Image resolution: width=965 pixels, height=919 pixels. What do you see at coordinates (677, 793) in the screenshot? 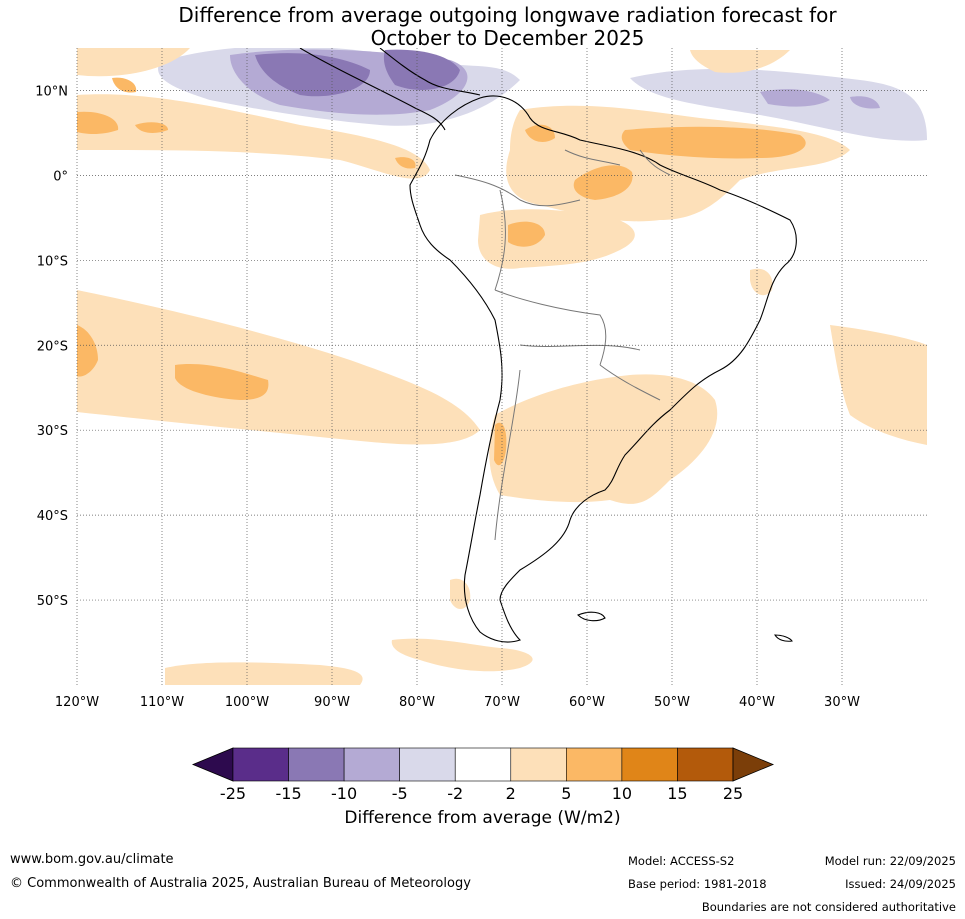
I see `colorbar-tick-label: 15` at bounding box center [677, 793].